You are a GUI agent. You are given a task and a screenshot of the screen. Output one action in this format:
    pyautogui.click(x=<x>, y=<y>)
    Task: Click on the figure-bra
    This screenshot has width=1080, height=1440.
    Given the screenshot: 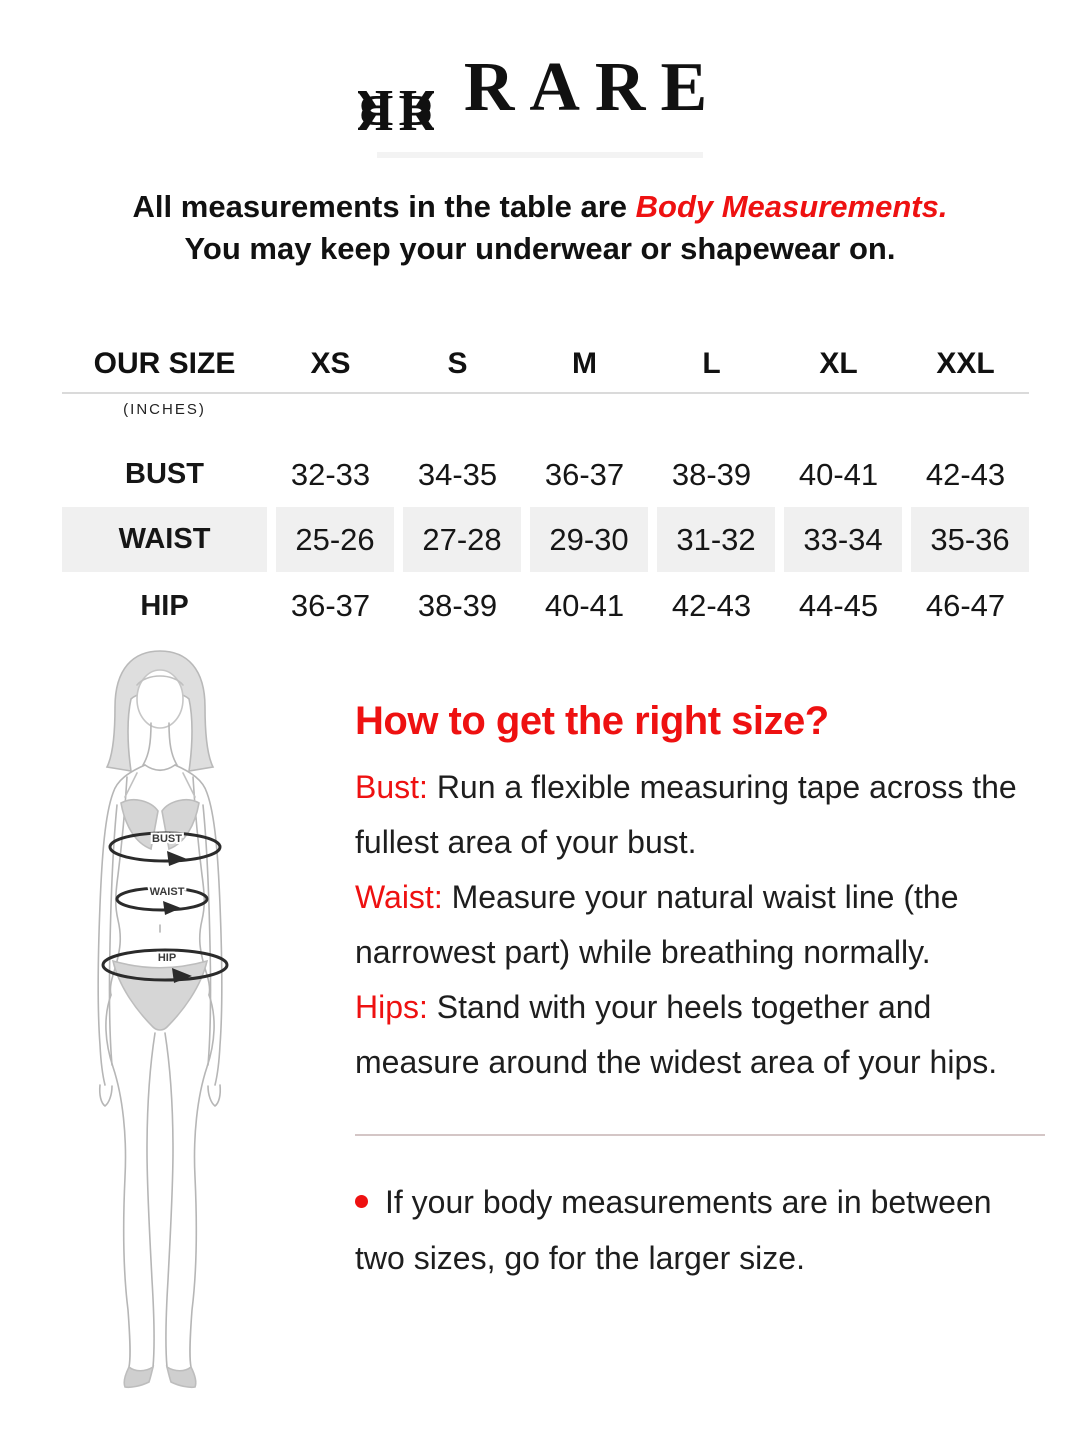 What is the action you would take?
    pyautogui.click(x=139, y=825)
    